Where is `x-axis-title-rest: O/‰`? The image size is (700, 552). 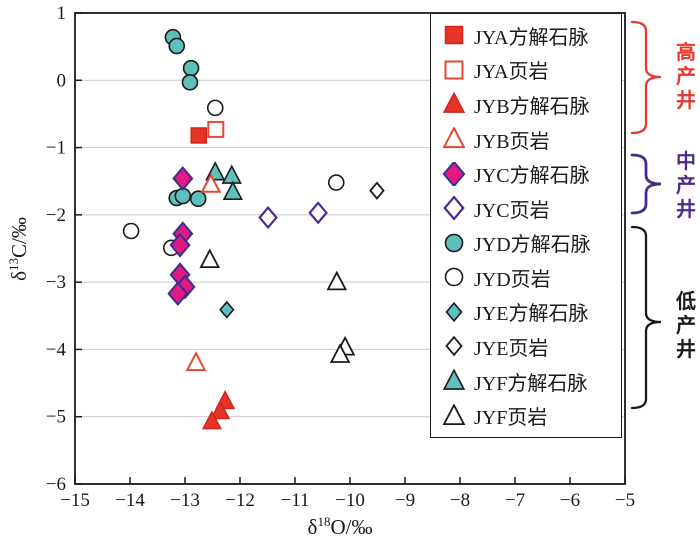
x-axis-title-rest: O/‰ is located at coordinates (351, 527).